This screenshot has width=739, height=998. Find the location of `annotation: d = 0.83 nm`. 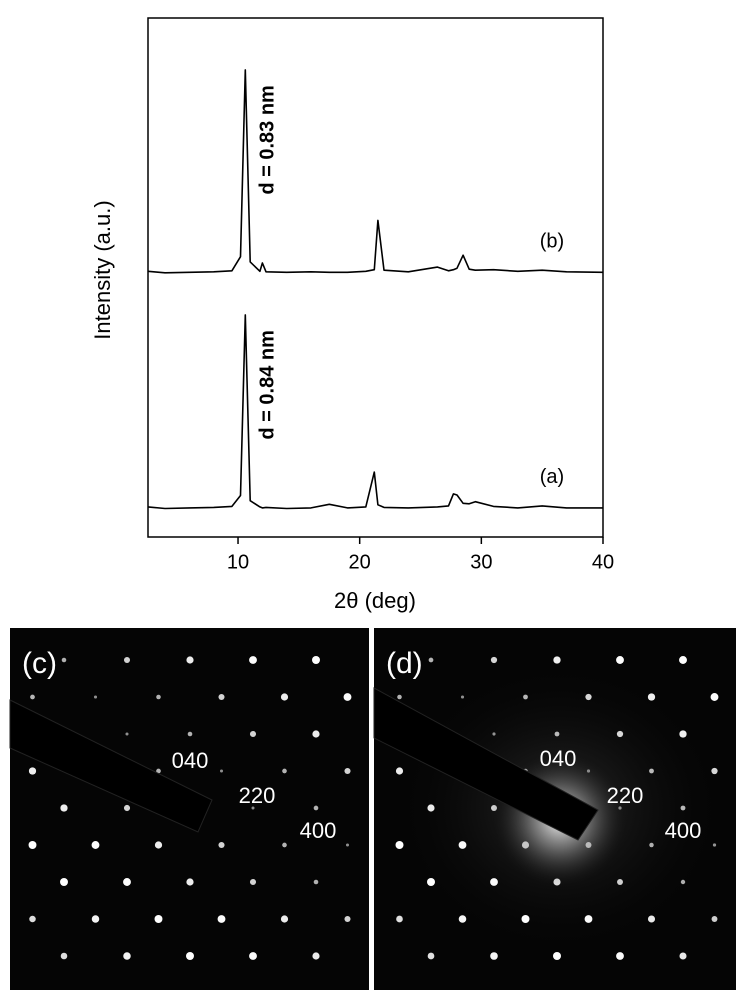

annotation: d = 0.83 nm is located at coordinates (267, 140).